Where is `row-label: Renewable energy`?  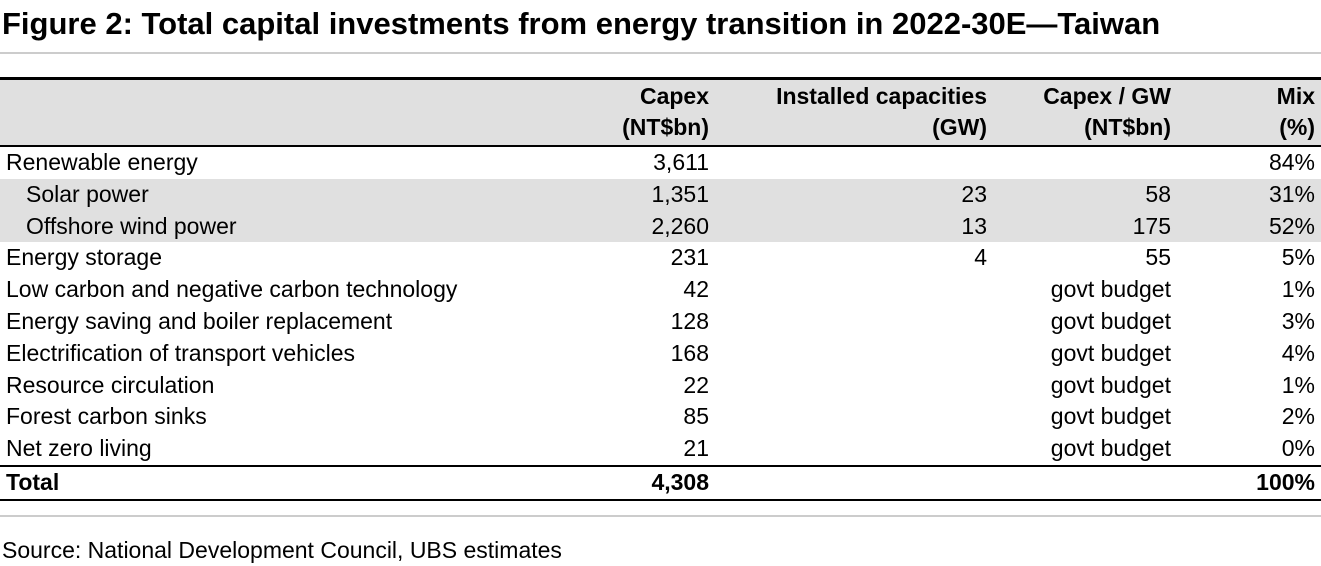 row-label: Renewable energy is located at coordinates (102, 162).